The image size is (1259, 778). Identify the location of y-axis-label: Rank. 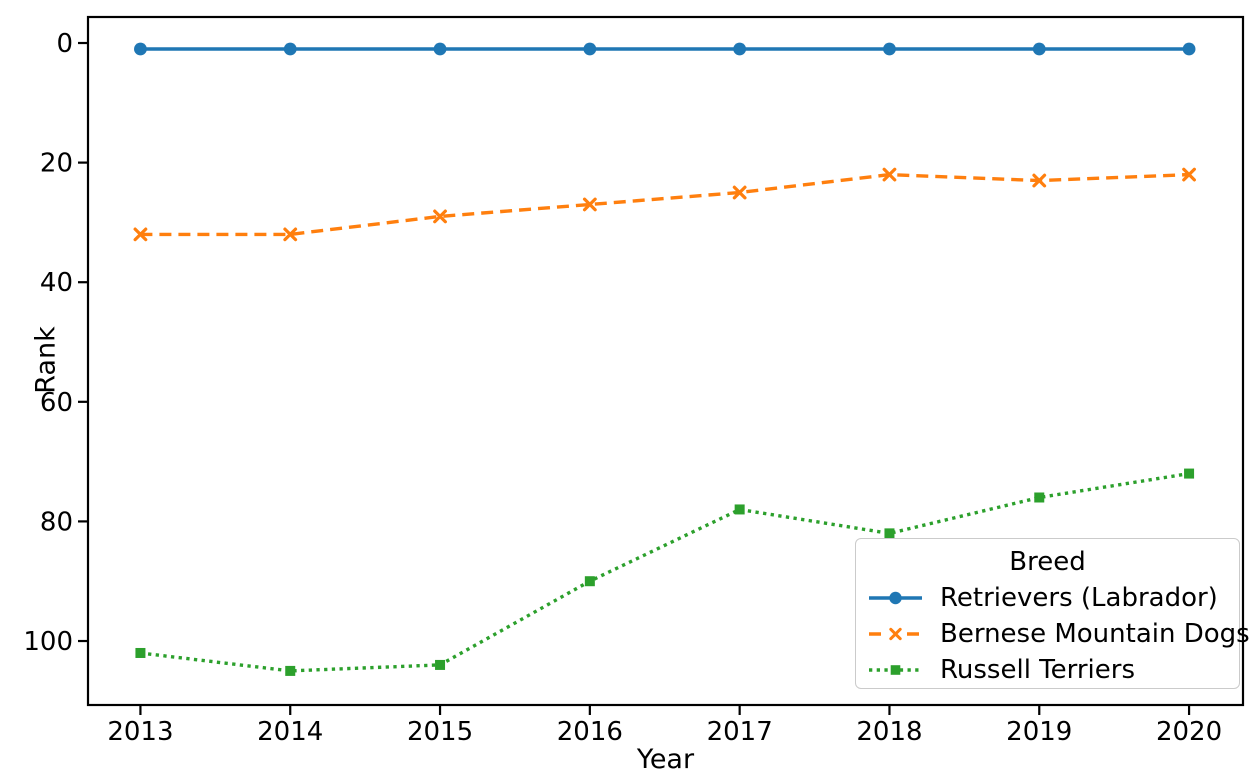
(46, 360).